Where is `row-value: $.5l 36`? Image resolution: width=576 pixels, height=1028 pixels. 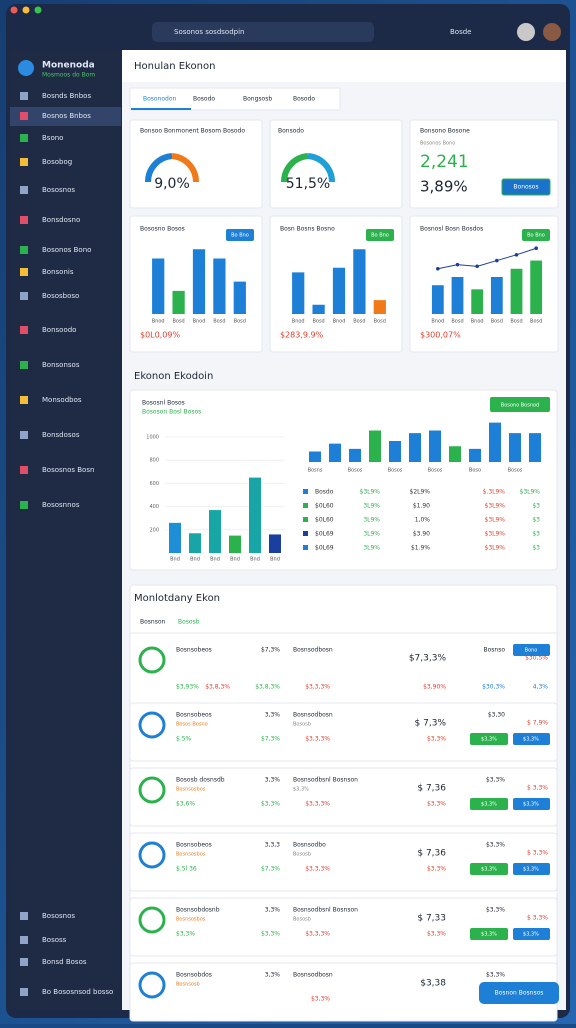
row-value: $.5l 36 is located at coordinates (186, 869).